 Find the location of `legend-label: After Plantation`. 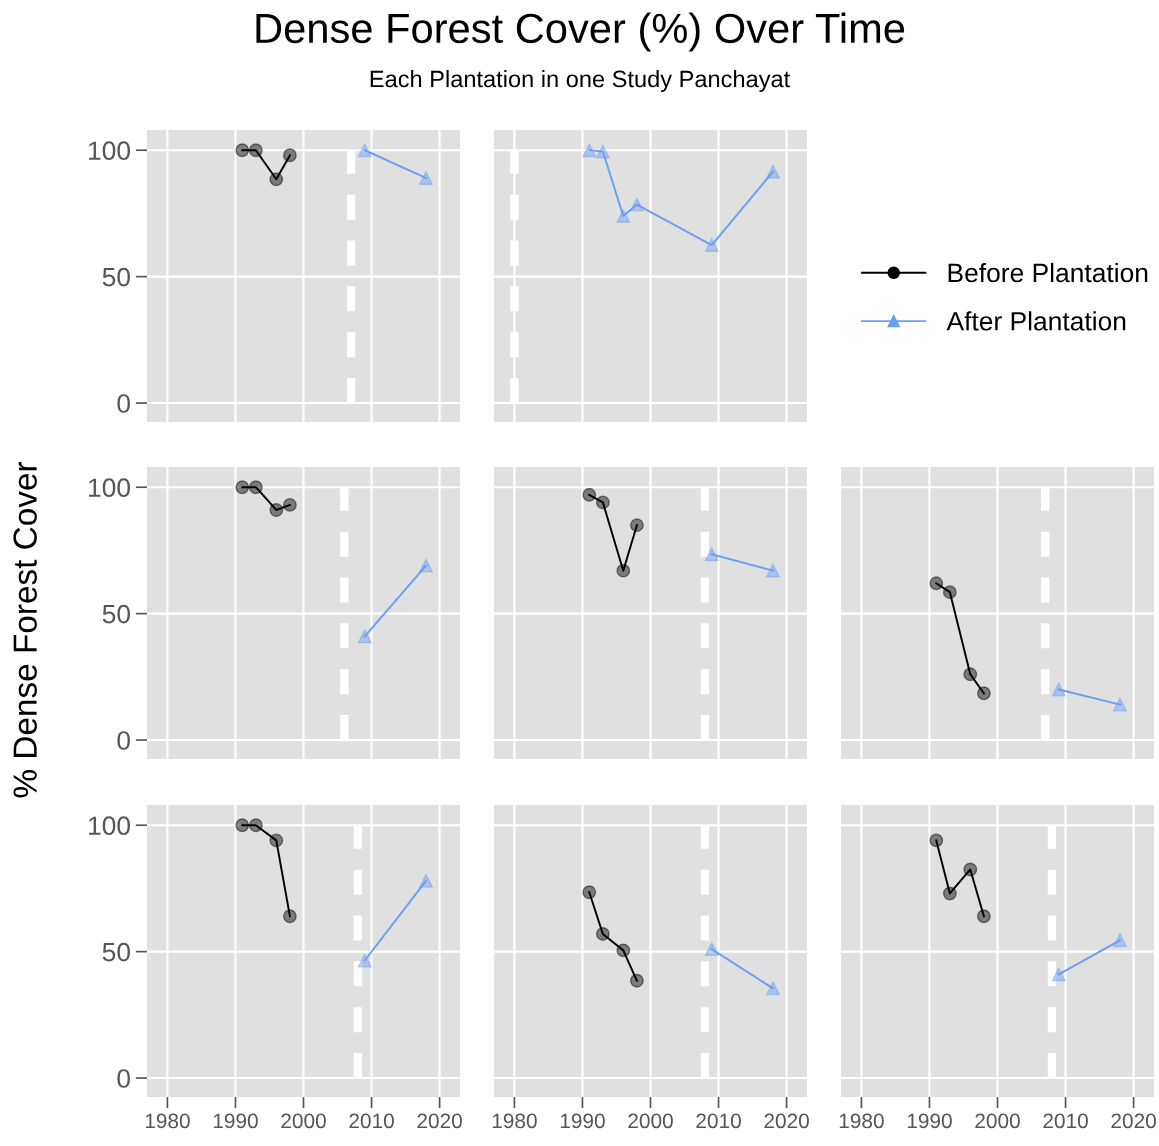

legend-label: After Plantation is located at coordinates (1036, 321).